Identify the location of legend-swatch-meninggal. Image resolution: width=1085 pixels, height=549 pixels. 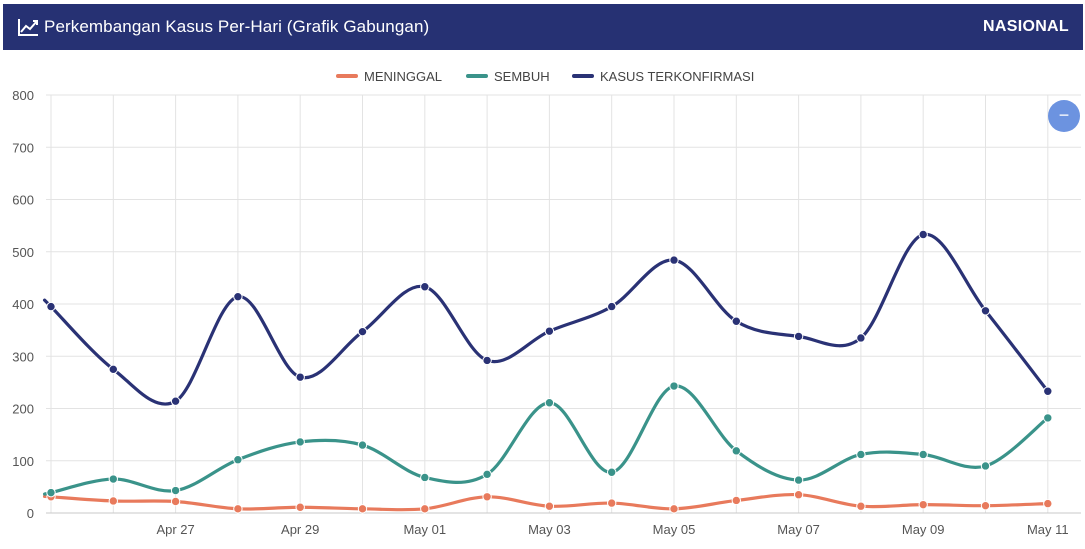
(347, 76).